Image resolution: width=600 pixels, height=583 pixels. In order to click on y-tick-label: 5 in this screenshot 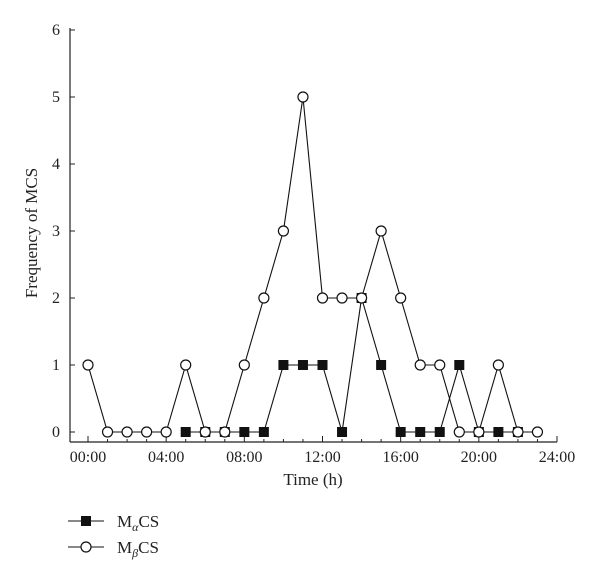, I will do `click(56, 97)`.